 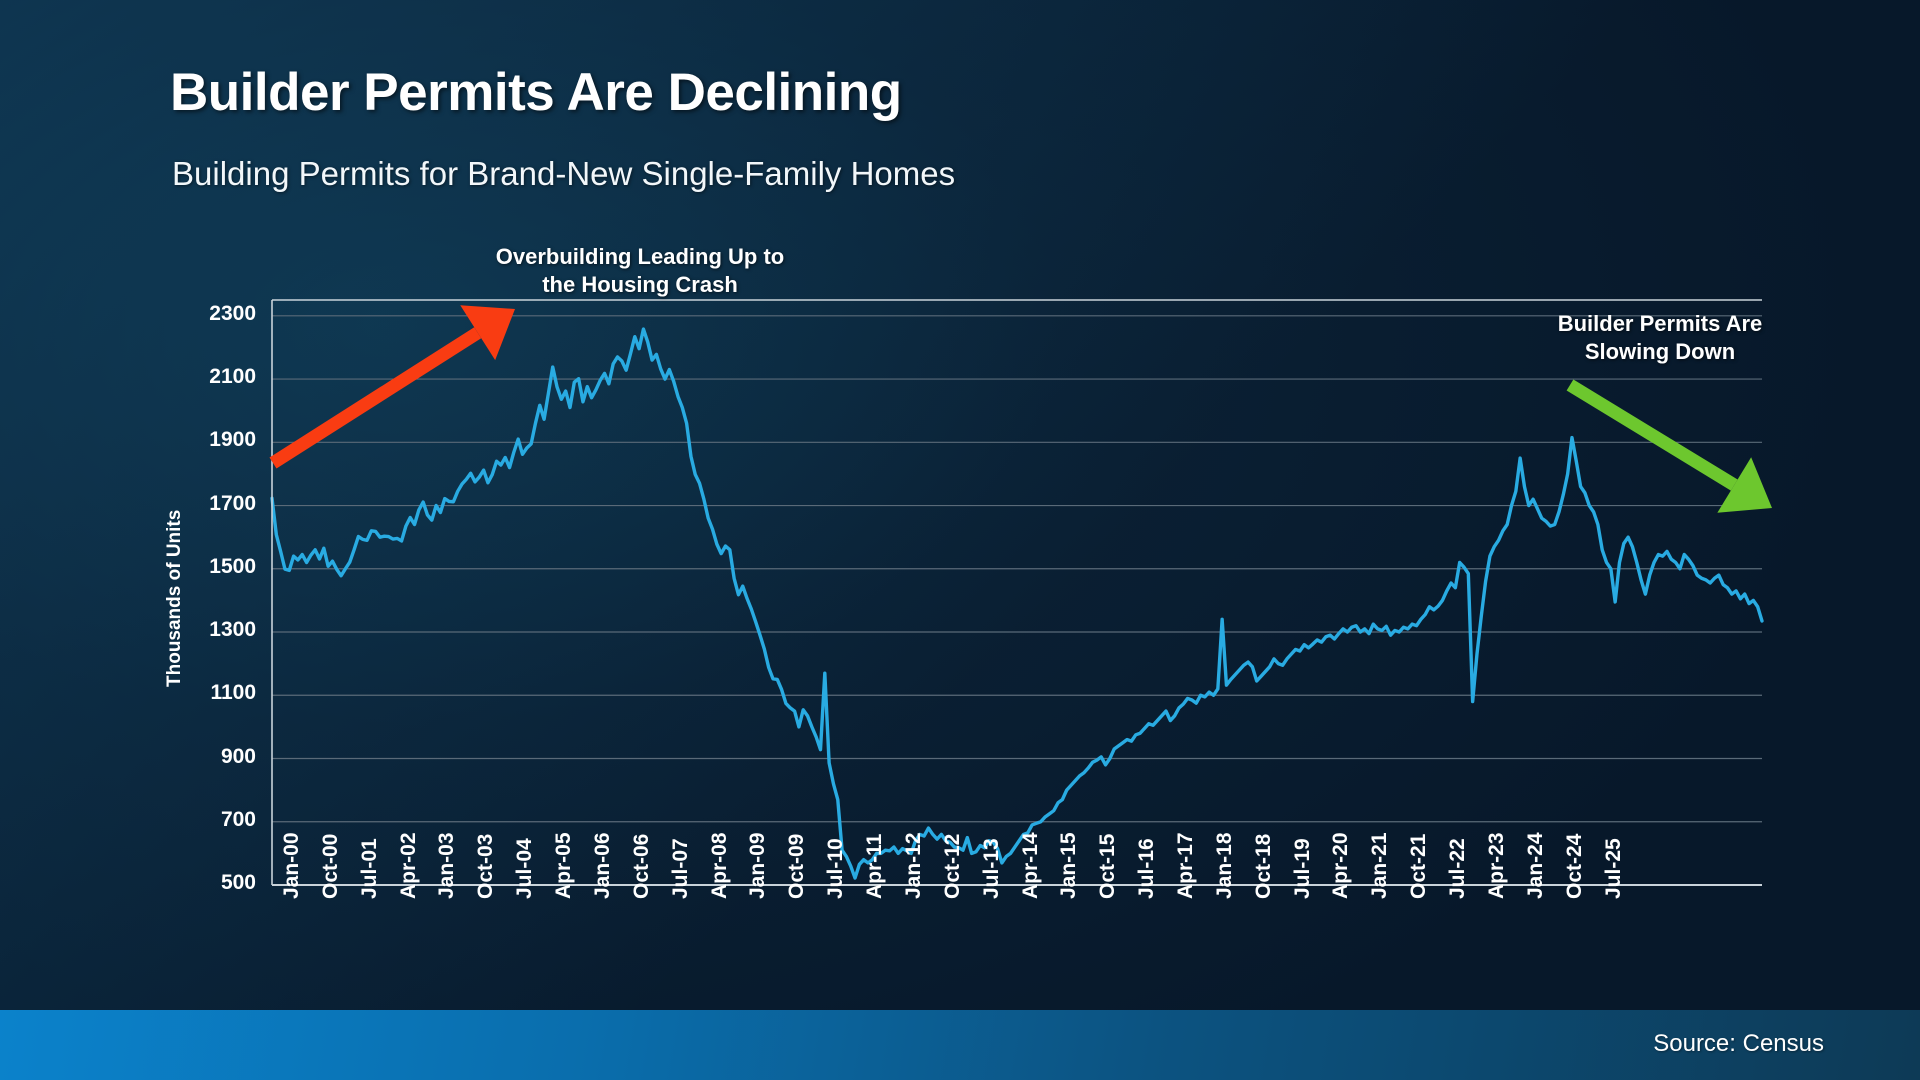 What do you see at coordinates (232, 440) in the screenshot?
I see `y-axis-tick: 1900` at bounding box center [232, 440].